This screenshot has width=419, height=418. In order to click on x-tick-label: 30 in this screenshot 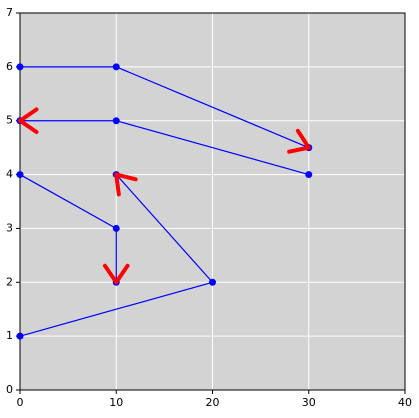, I will do `click(309, 402)`.